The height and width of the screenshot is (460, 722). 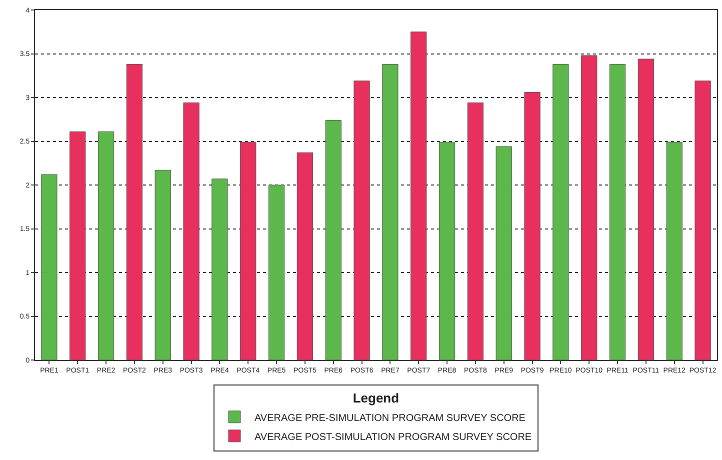 What do you see at coordinates (390, 418) in the screenshot?
I see `legend-label: AVERAGE PRE-SIMULATION PROGRAM SURVEY SCORE` at bounding box center [390, 418].